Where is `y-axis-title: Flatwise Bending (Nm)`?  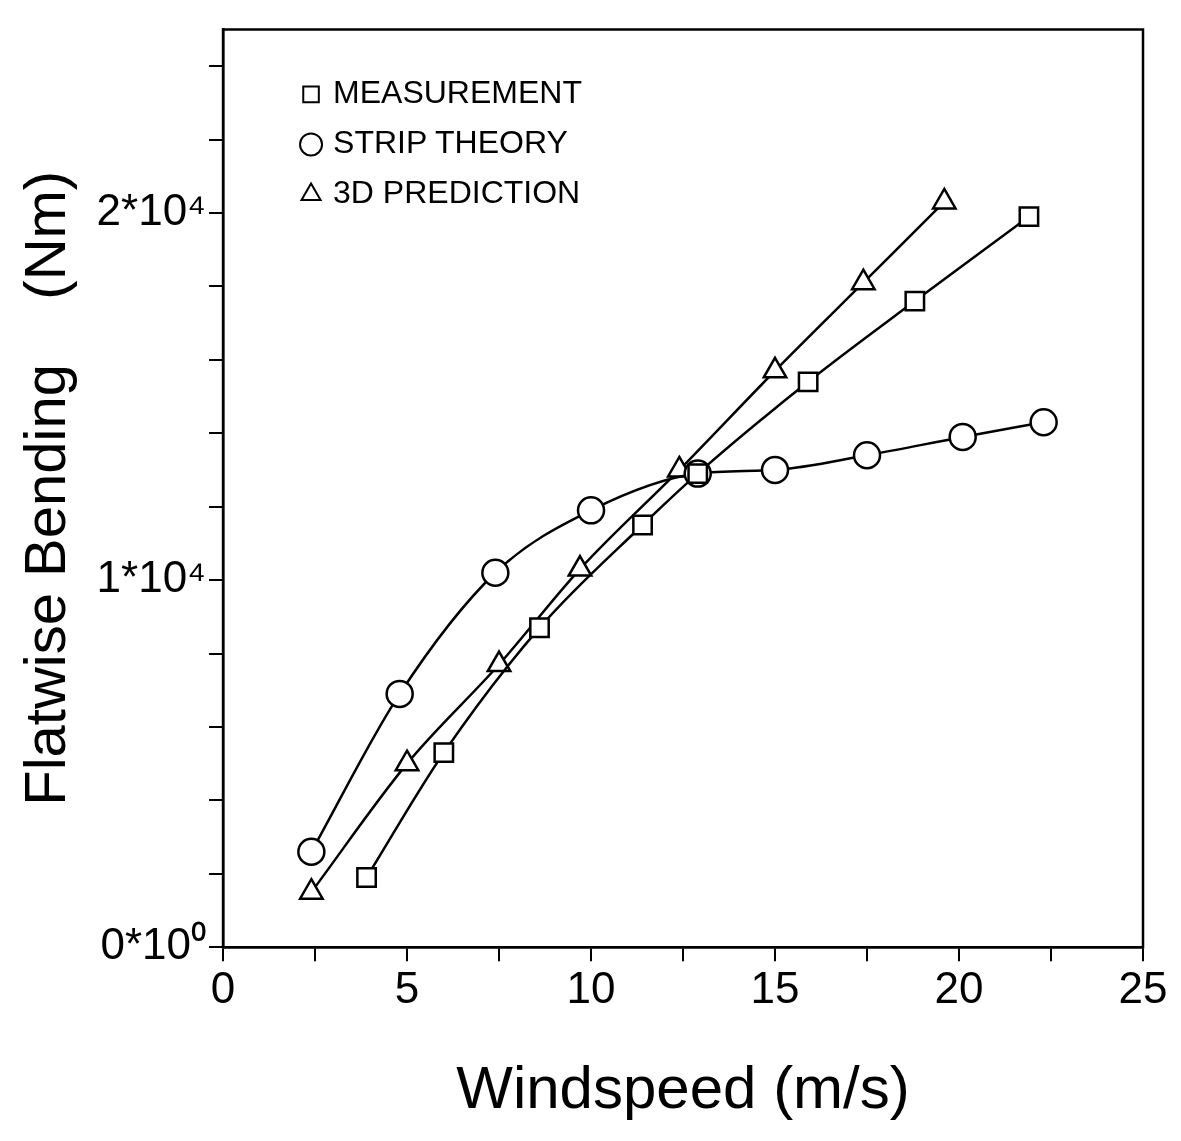
y-axis-title: Flatwise Bending (Nm) is located at coordinates (44, 488).